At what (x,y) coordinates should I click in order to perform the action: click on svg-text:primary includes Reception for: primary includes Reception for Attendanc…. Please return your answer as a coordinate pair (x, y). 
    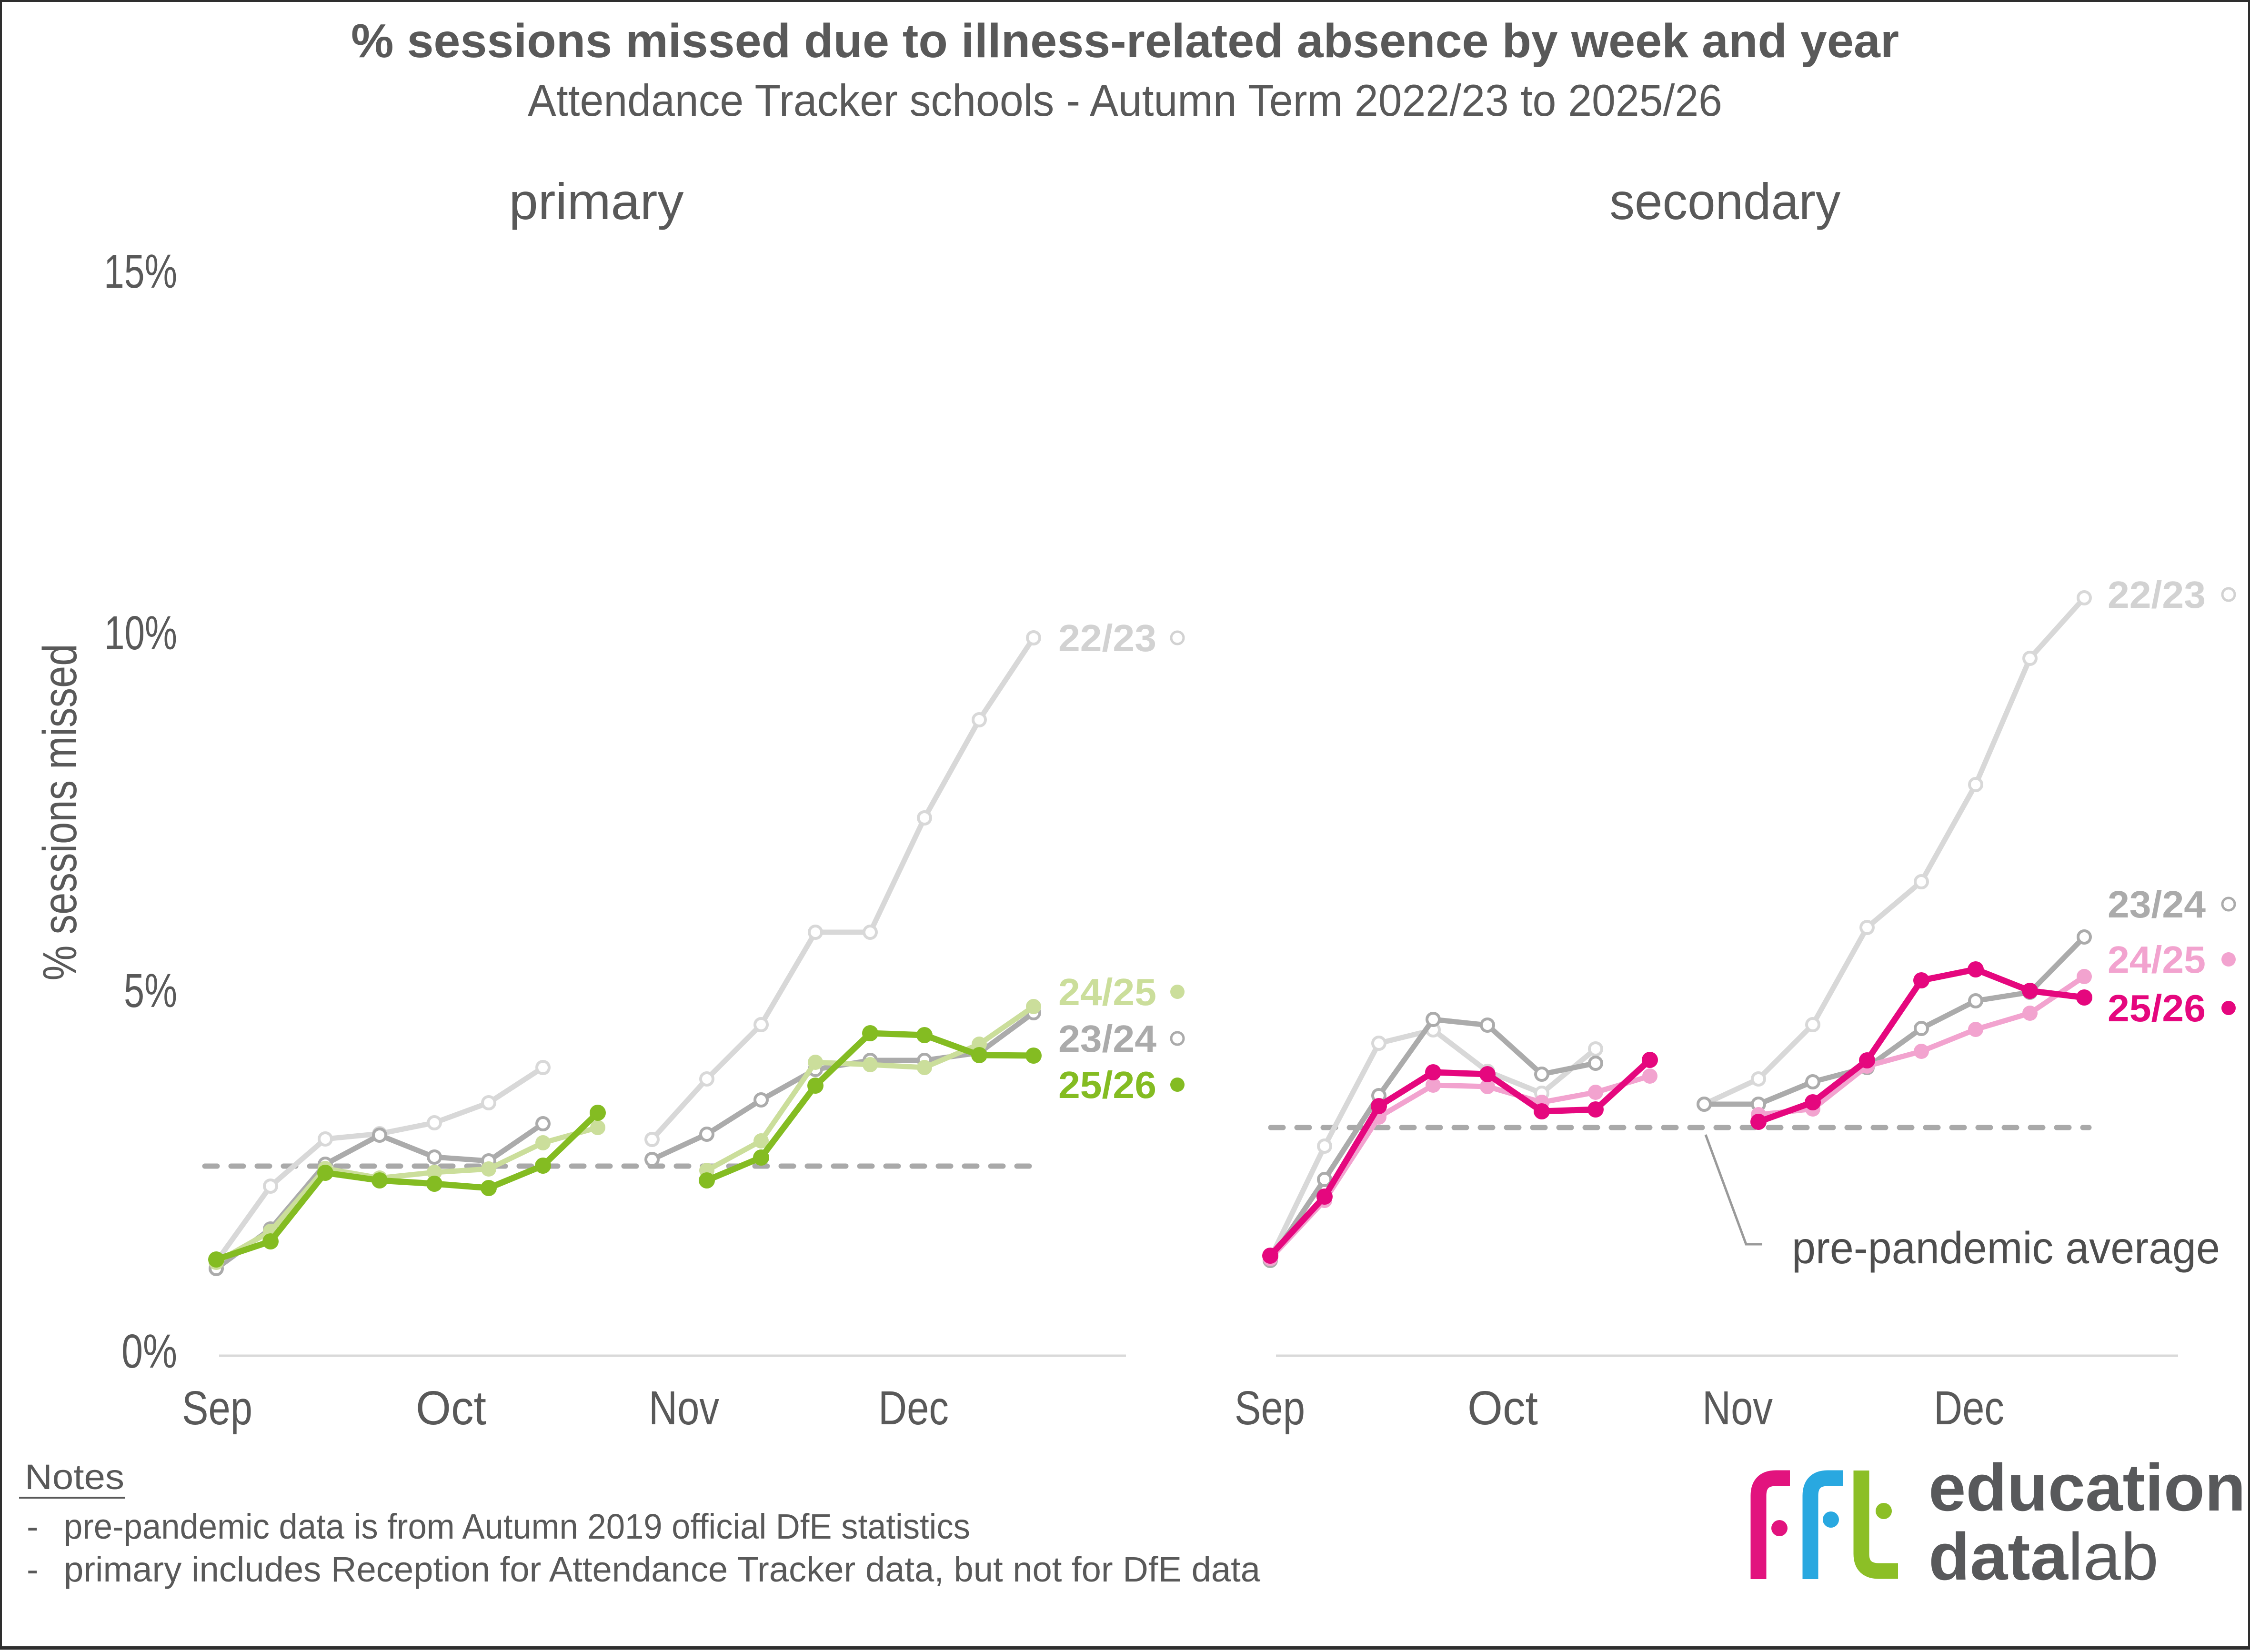
    Looking at the image, I should click on (662, 1569).